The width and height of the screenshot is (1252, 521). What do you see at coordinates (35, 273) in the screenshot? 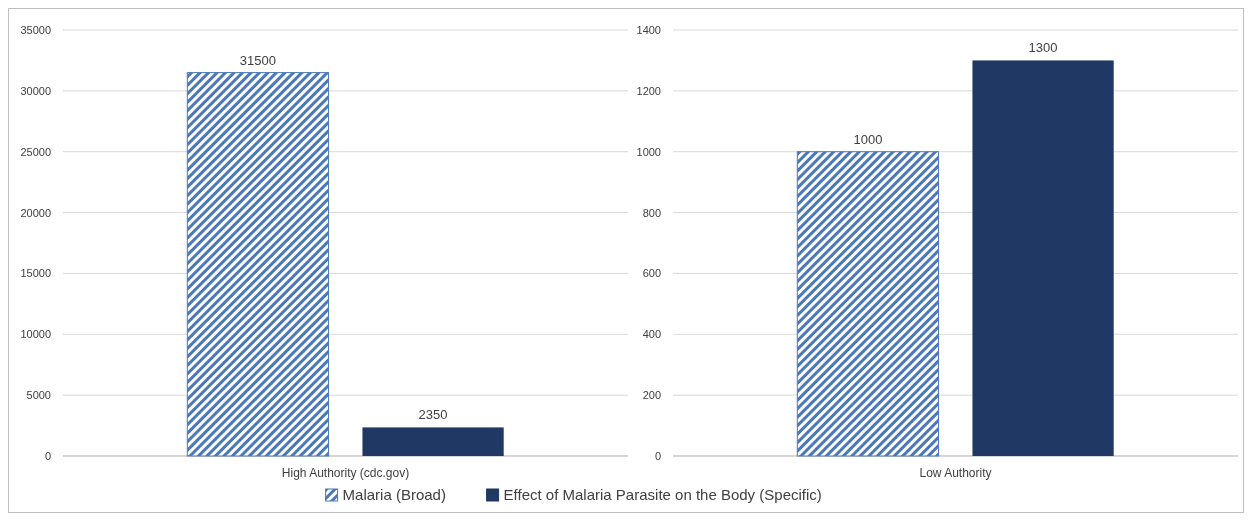
I see `y-tick-label: 15000` at bounding box center [35, 273].